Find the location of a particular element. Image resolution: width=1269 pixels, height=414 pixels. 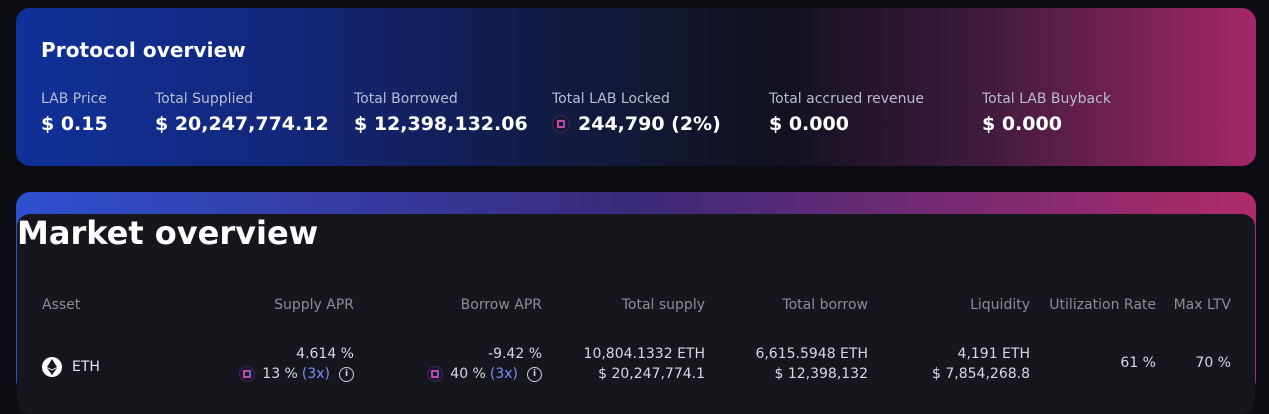

stat-total-lab-buyback: Total LAB Buyback $ 0.000 is located at coordinates (1046, 113).